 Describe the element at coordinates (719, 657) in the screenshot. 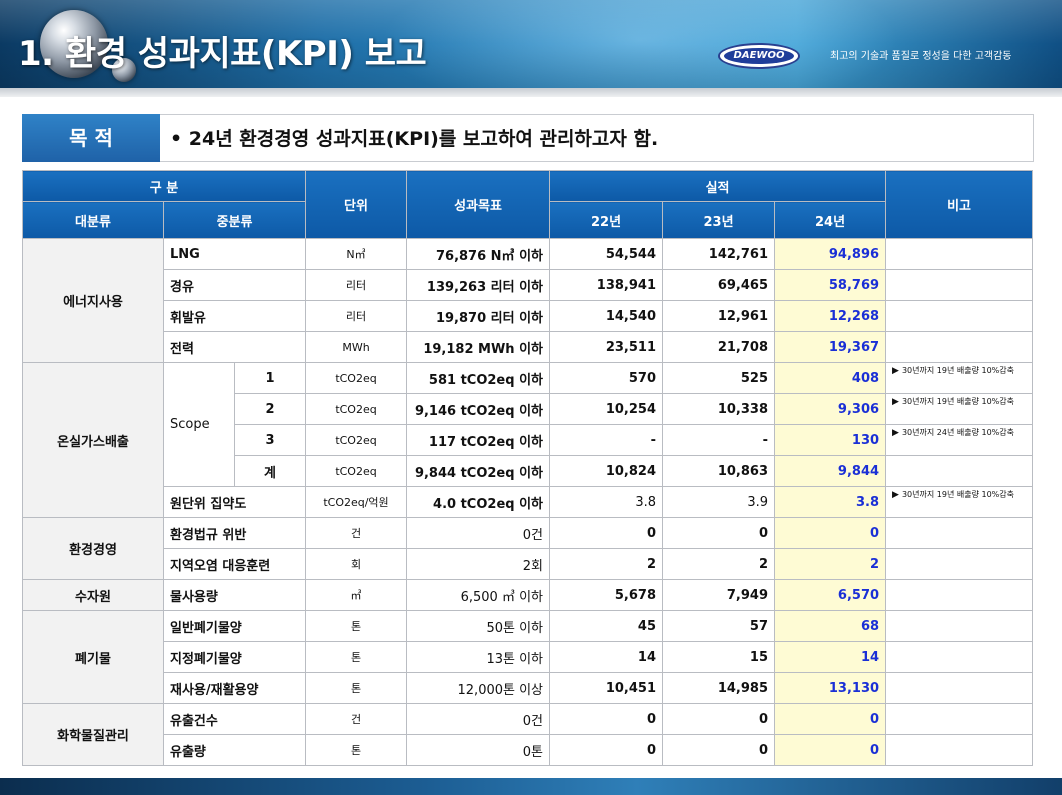

I see `row-y23: 15` at that location.